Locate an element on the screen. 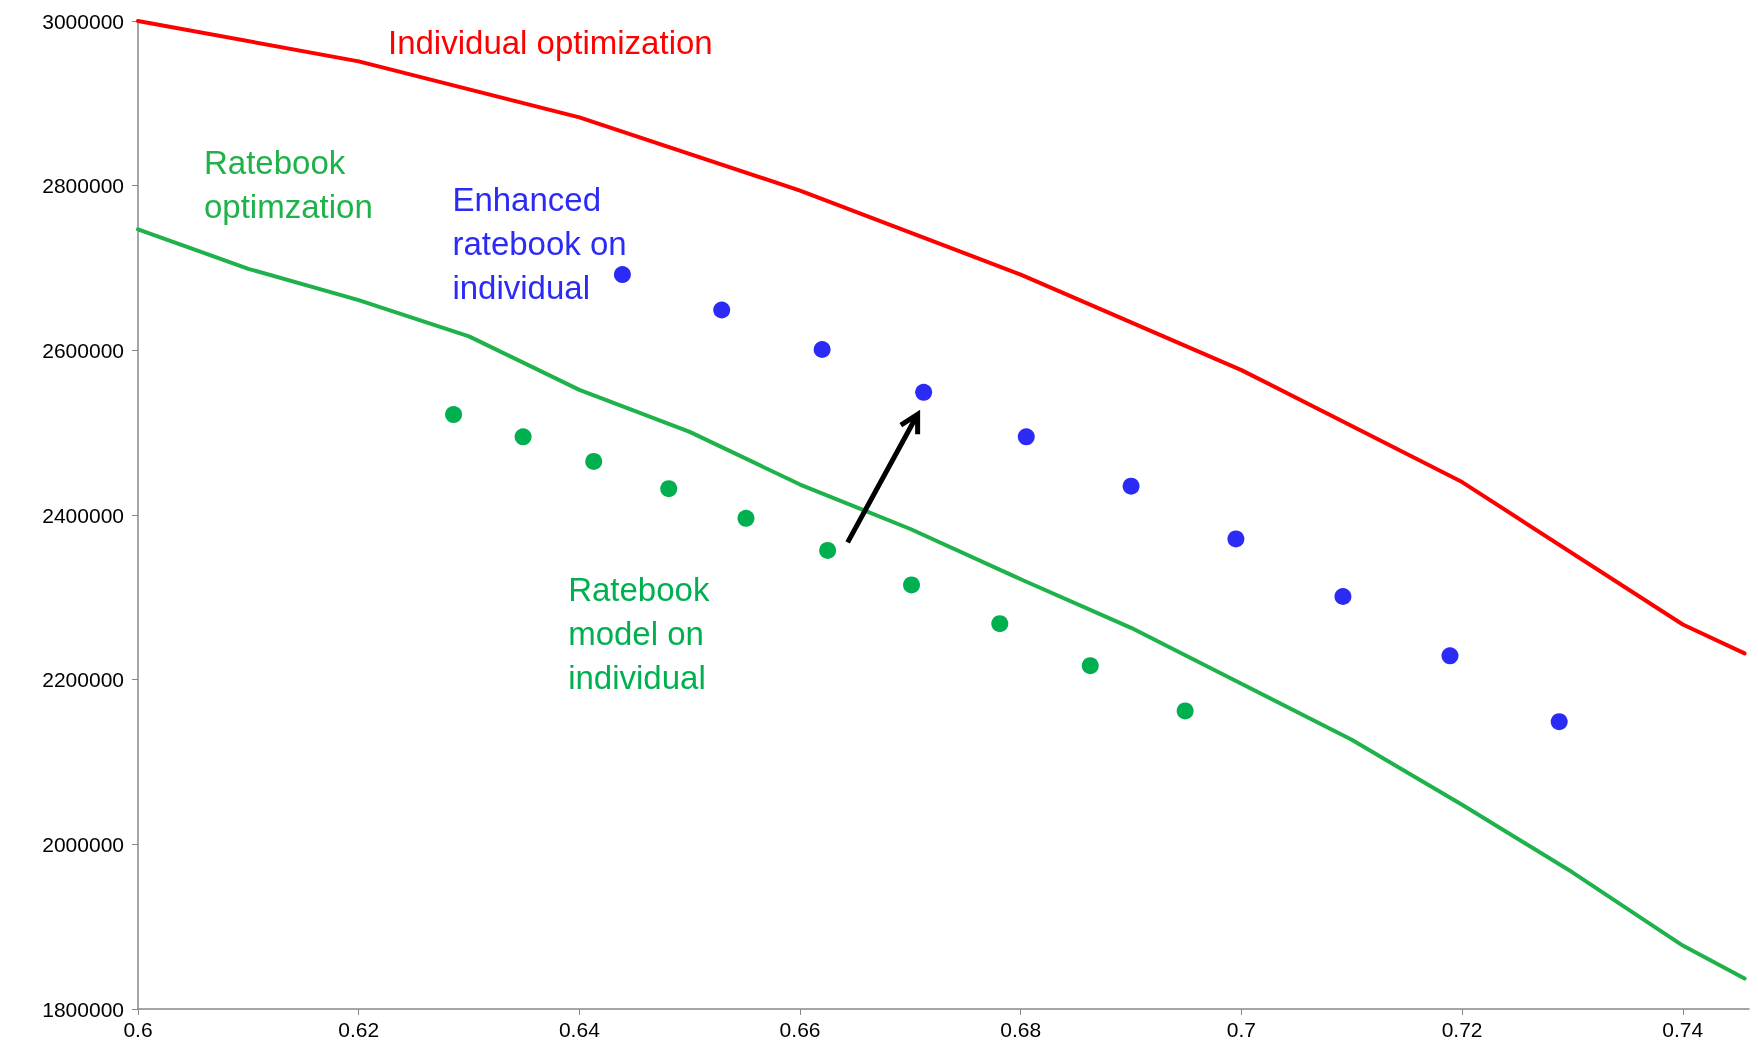 This screenshot has width=1758, height=1055. y-tick-label: 2400000 is located at coordinates (83, 515).